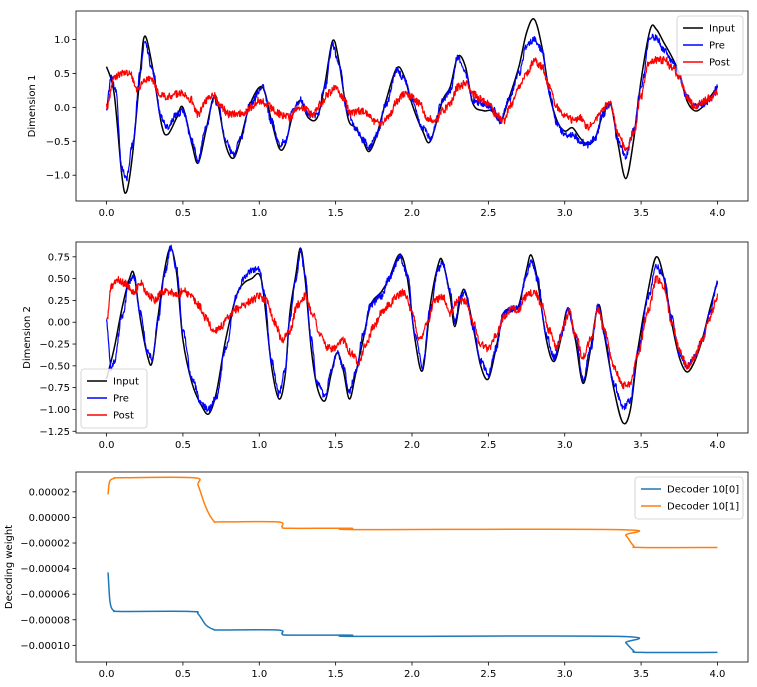 Image resolution: width=757 pixels, height=687 pixels. What do you see at coordinates (59, 279) in the screenshot?
I see `y-tick-label: 0.50` at bounding box center [59, 279].